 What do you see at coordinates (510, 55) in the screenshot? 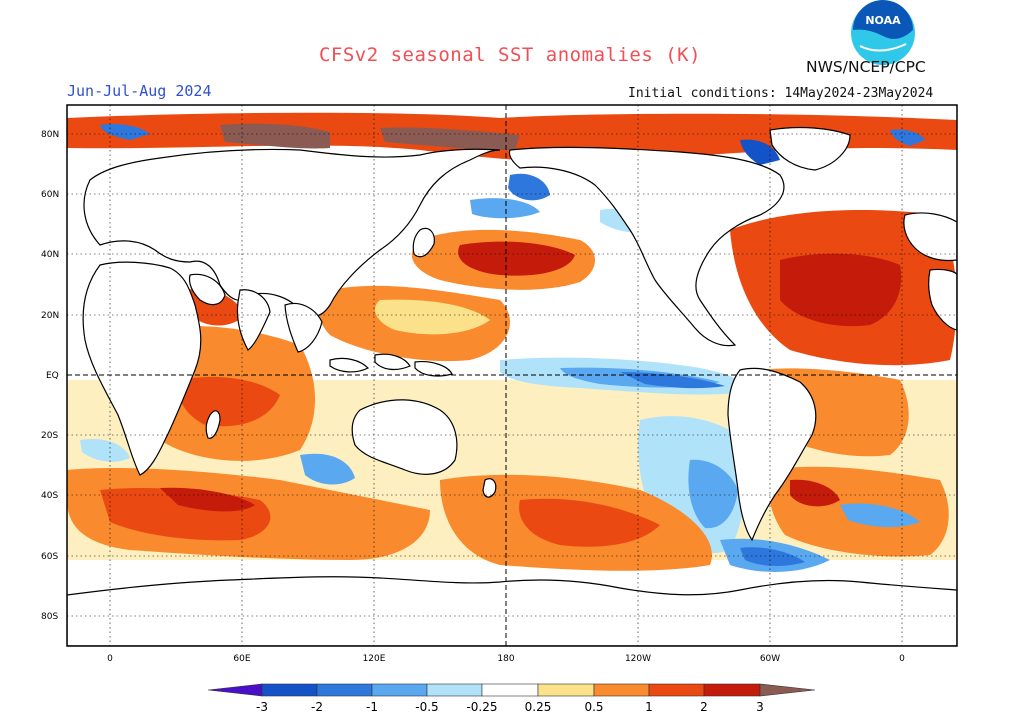
I see `map-title: CFSv2 seasonal SST anomalies (K)` at bounding box center [510, 55].